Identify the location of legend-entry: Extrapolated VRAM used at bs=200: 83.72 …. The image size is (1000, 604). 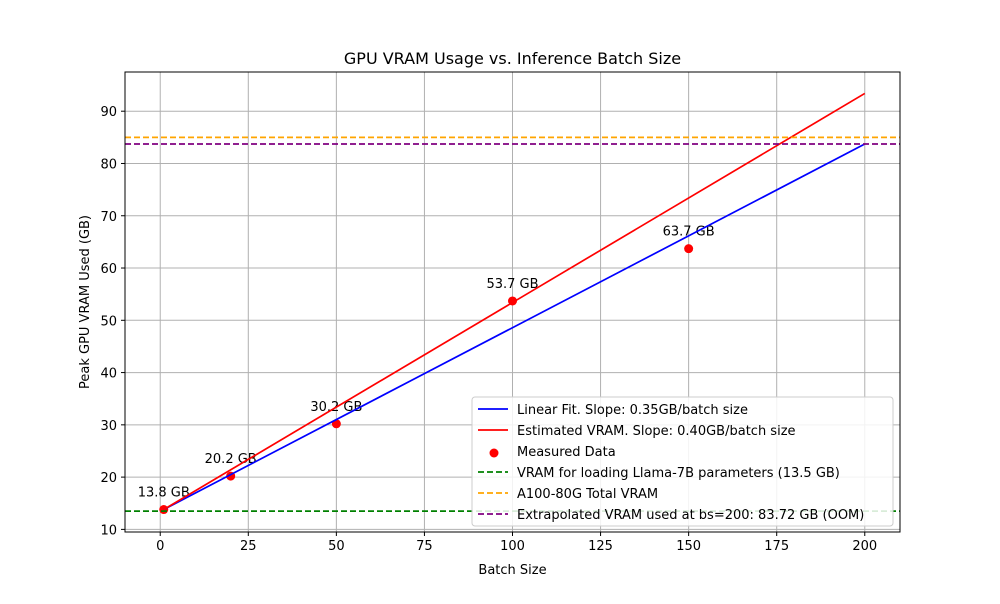
(690, 515).